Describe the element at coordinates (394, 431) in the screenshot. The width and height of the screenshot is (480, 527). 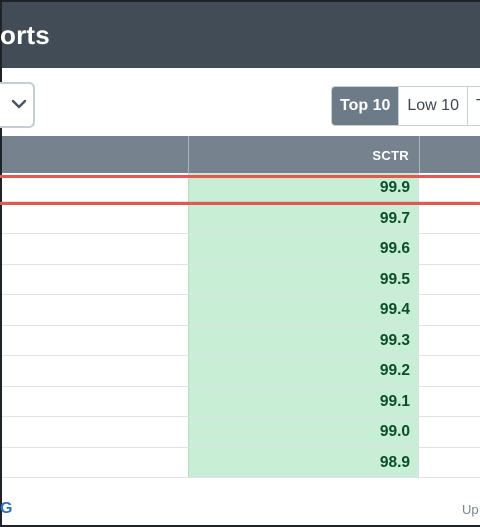
I see `sctr-value: 99.0` at that location.